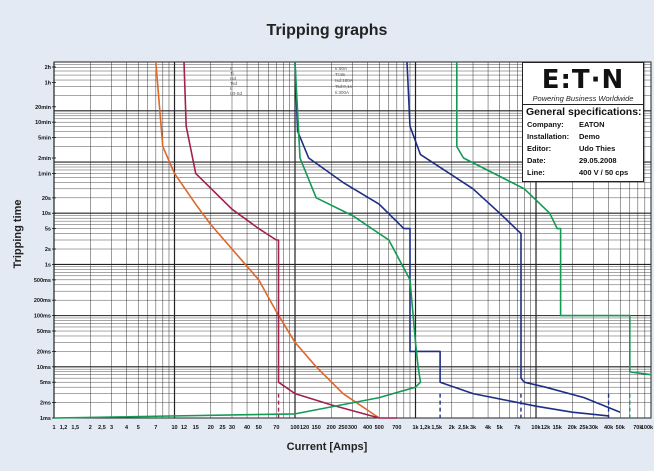  What do you see at coordinates (367, 428) in the screenshot?
I see `x-tick-label: 400` at bounding box center [367, 428].